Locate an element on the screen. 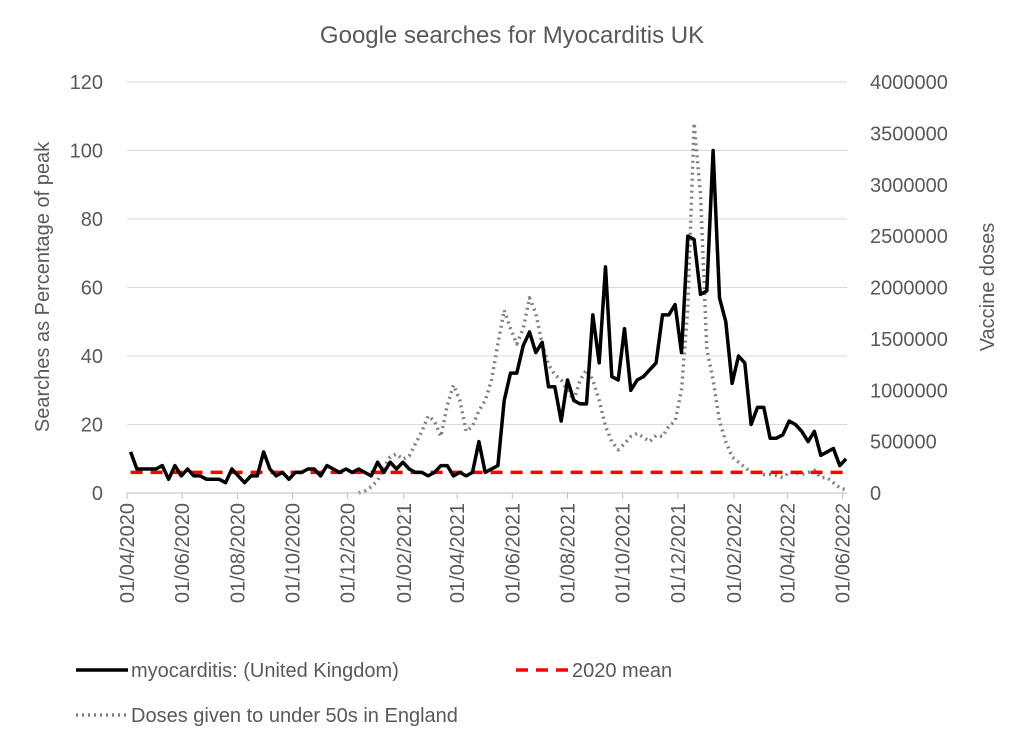 Image resolution: width=1024 pixels, height=744 pixels. x-tick-label: 01/12/2020 is located at coordinates (349, 553).